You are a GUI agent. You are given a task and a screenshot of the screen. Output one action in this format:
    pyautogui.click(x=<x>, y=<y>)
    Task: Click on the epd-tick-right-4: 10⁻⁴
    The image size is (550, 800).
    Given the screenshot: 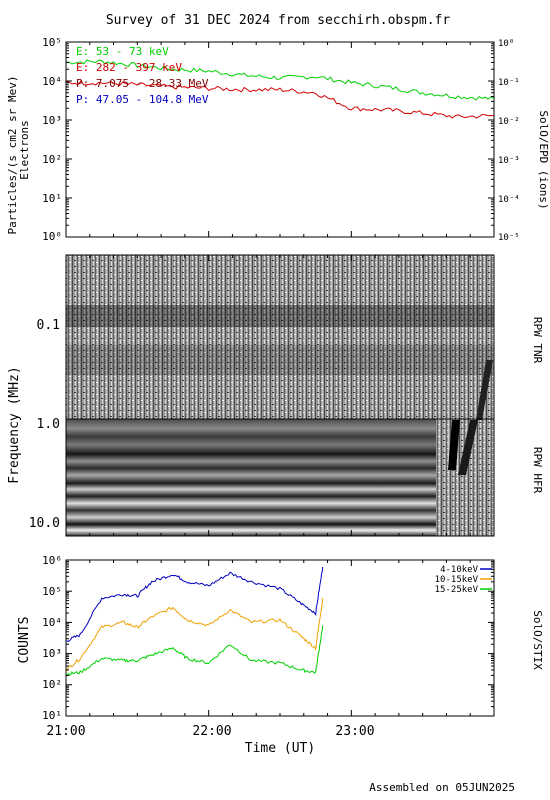 What is the action you would take?
    pyautogui.click(x=509, y=200)
    